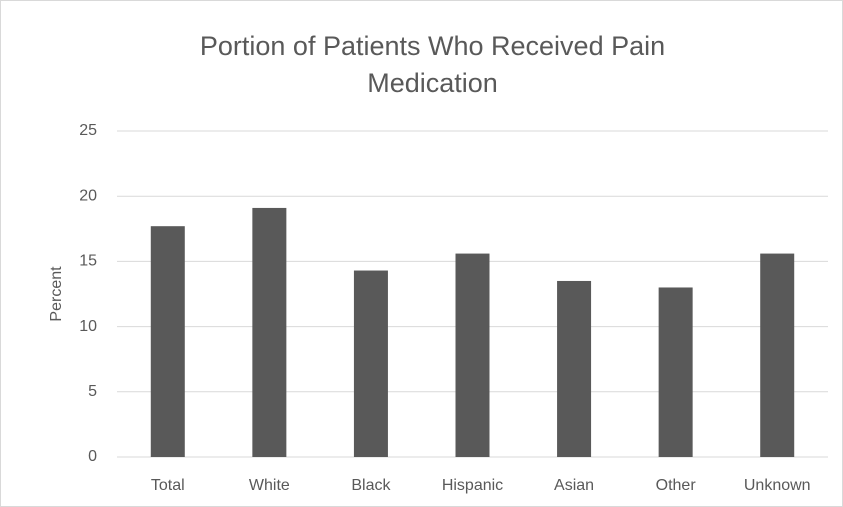 The width and height of the screenshot is (843, 507). What do you see at coordinates (88, 195) in the screenshot?
I see `y-tick-label: 20` at bounding box center [88, 195].